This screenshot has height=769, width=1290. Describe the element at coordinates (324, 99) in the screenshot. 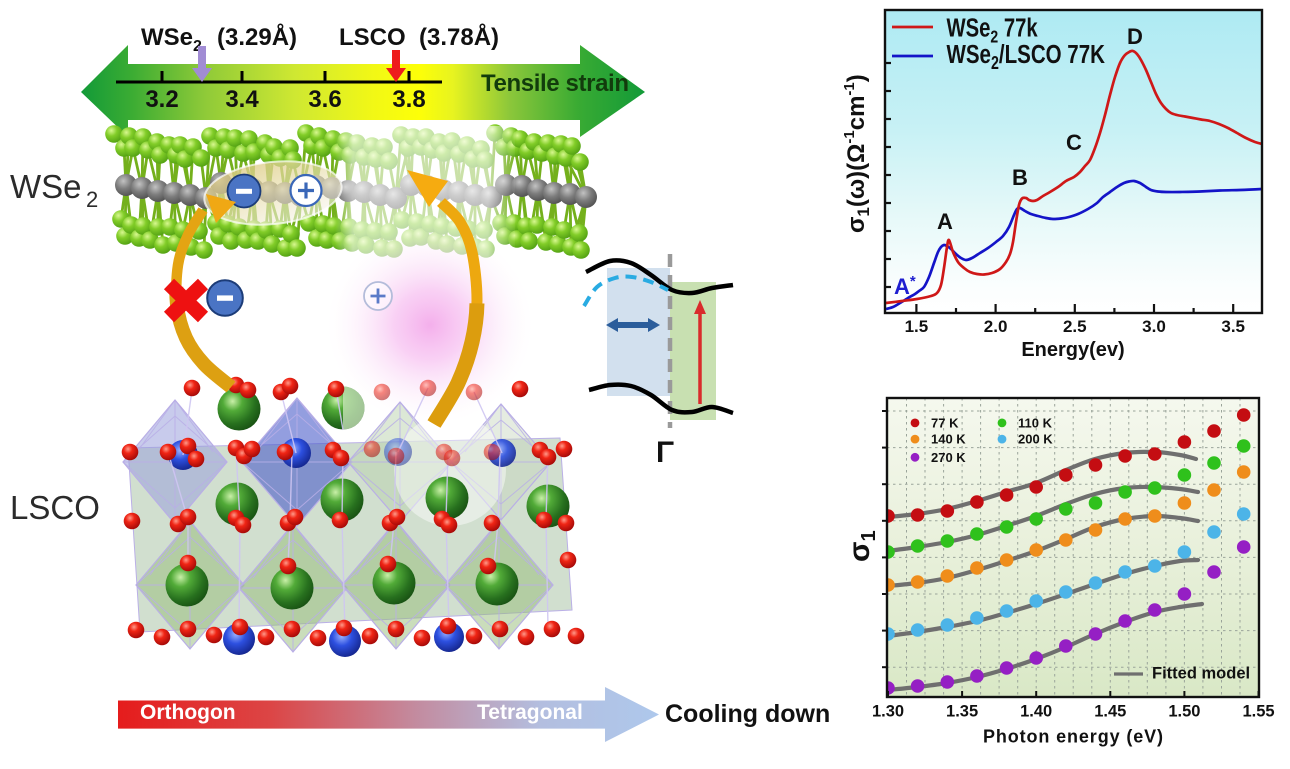

I see `svg-text: 3.6` at that location.